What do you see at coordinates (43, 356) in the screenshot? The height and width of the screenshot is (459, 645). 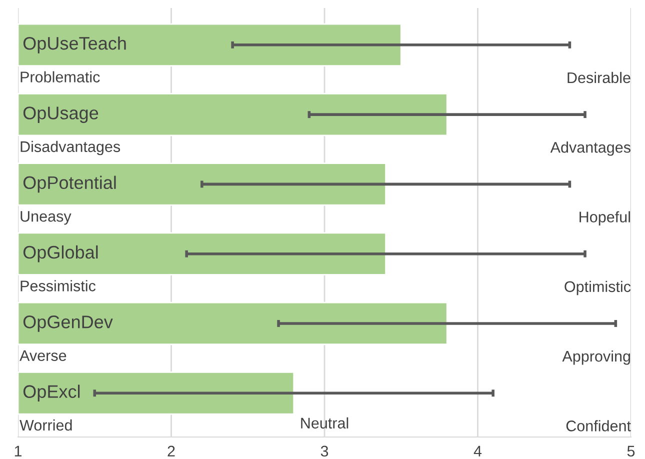 I see `annotation: Averse` at bounding box center [43, 356].